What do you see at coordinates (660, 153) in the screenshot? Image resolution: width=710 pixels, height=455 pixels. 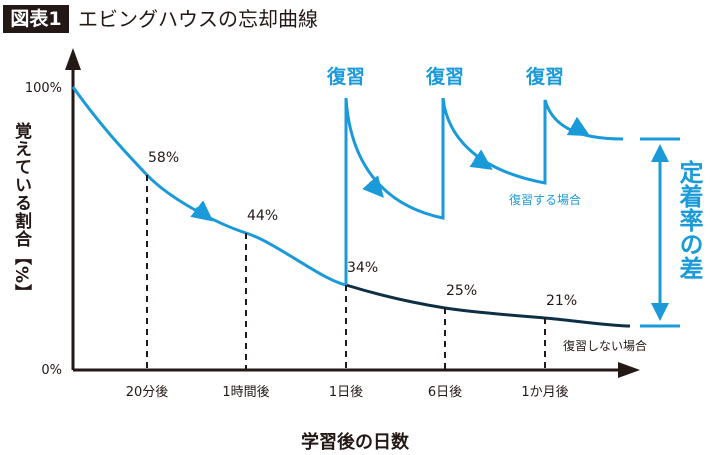 I see `difference-arrow-head-up` at bounding box center [660, 153].